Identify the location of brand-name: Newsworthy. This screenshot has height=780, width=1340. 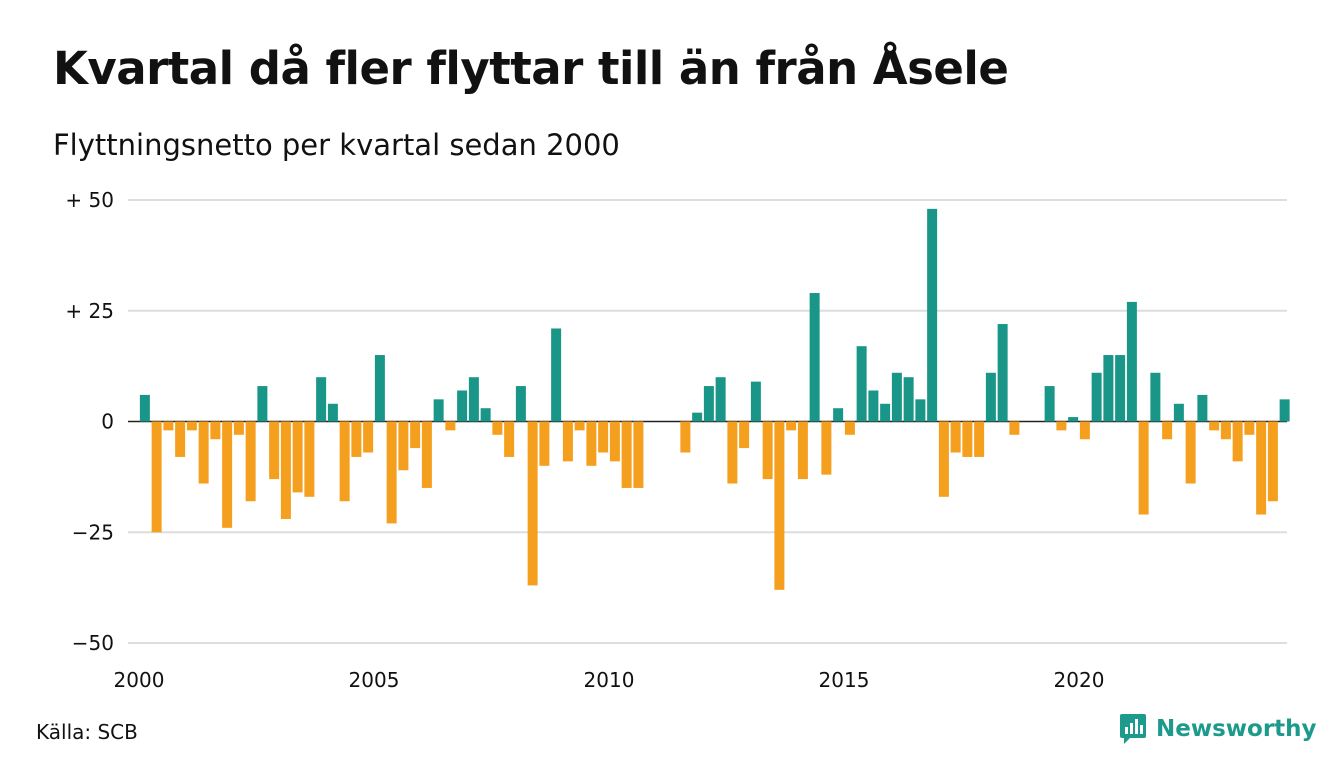
(1236, 729).